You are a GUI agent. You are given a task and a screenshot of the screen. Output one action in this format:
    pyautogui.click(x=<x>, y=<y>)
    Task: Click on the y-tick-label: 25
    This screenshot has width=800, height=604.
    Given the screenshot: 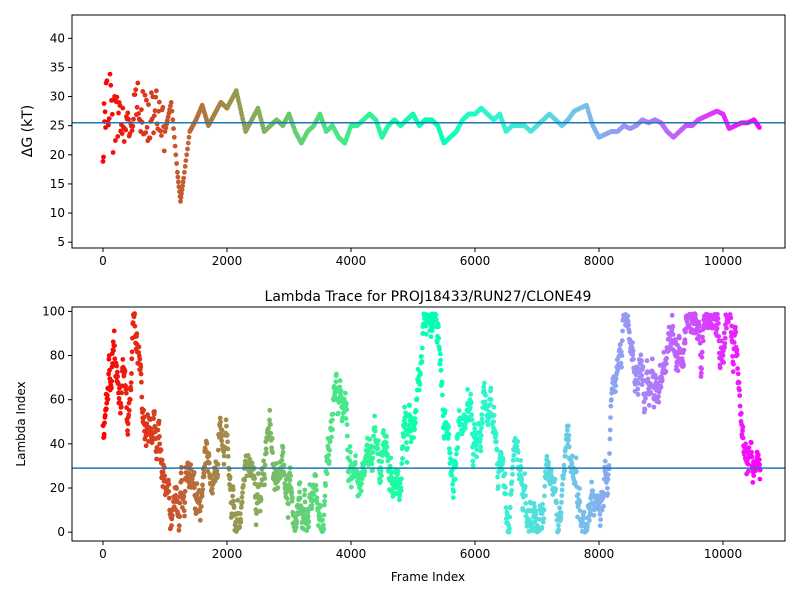 What is the action you would take?
    pyautogui.click(x=57, y=126)
    